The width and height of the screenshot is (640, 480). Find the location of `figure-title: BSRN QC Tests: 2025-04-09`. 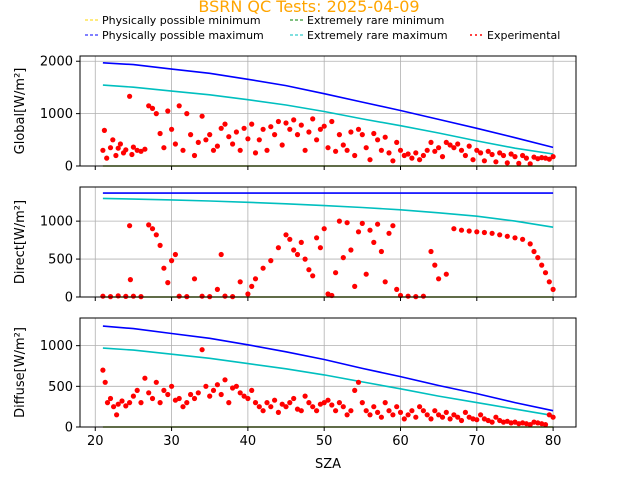

figure-title: BSRN QC Tests: 2025-04-09 is located at coordinates (308, 8).